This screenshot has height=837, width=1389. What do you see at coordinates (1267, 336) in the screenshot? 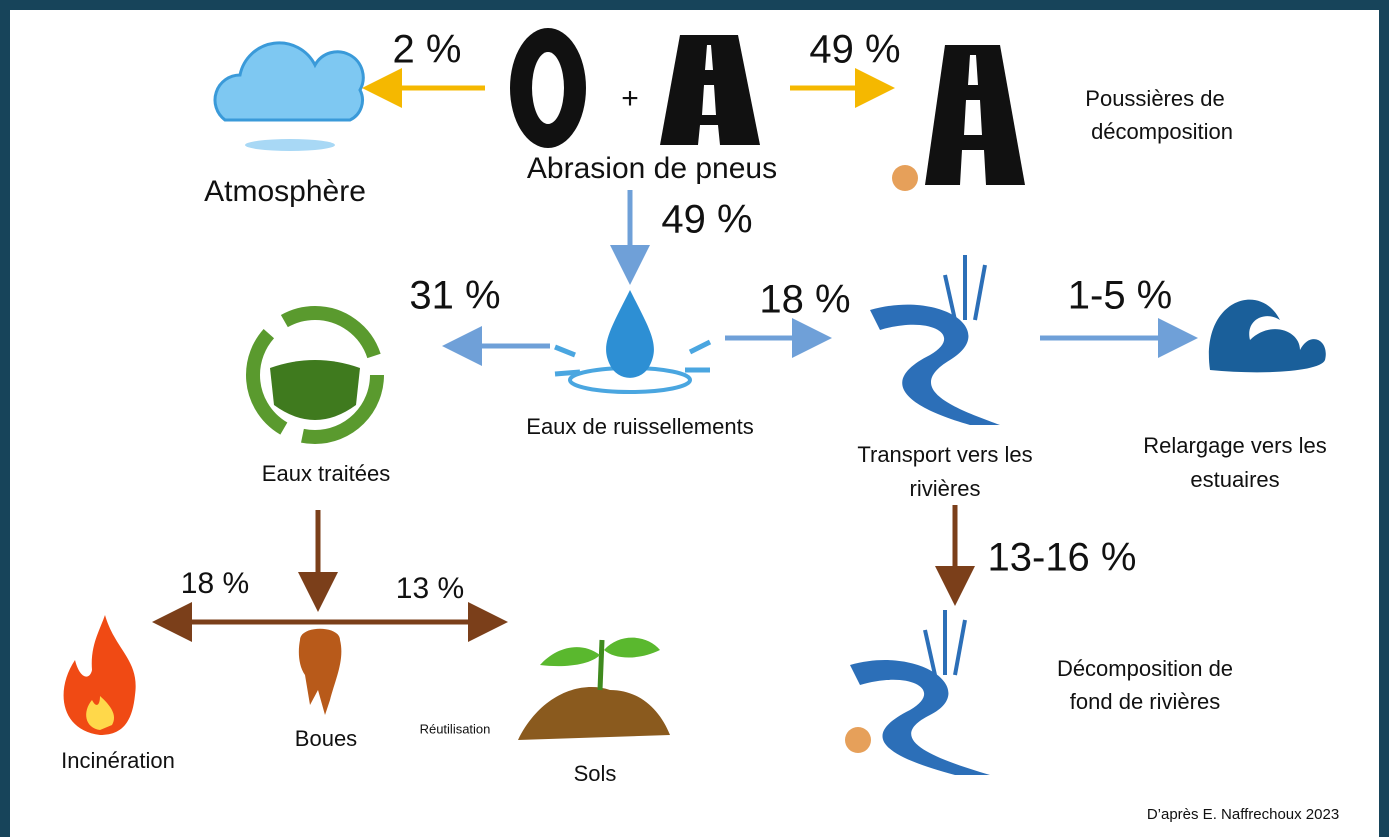
I see `wave-icon` at bounding box center [1267, 336].